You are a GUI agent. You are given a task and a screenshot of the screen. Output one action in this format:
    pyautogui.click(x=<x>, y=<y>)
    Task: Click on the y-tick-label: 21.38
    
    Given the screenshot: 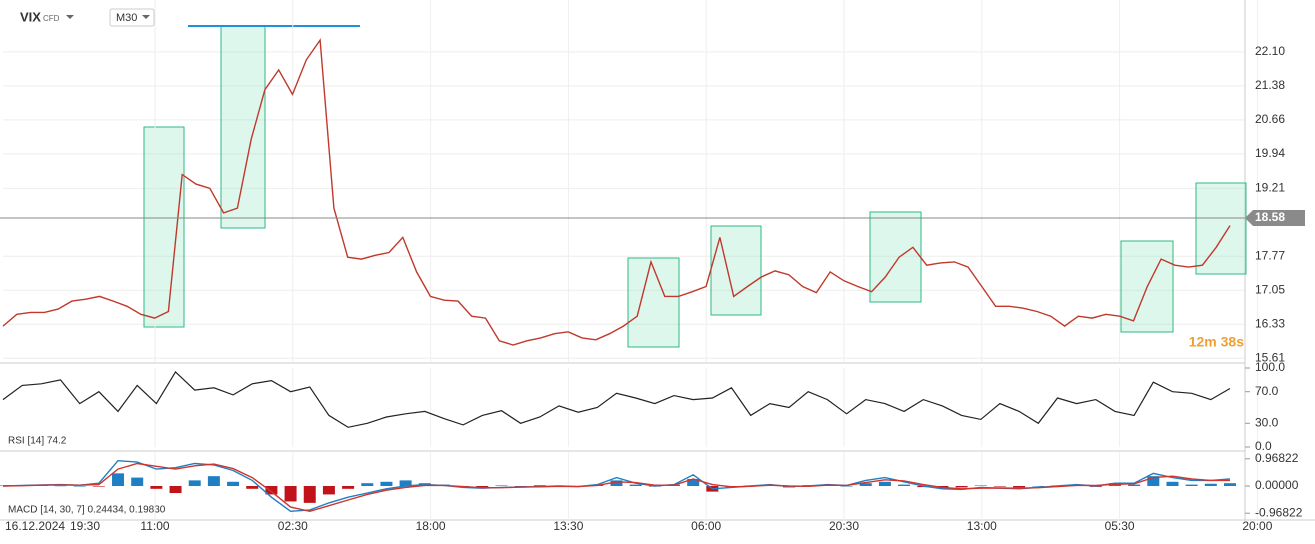 What is the action you would take?
    pyautogui.click(x=1270, y=85)
    